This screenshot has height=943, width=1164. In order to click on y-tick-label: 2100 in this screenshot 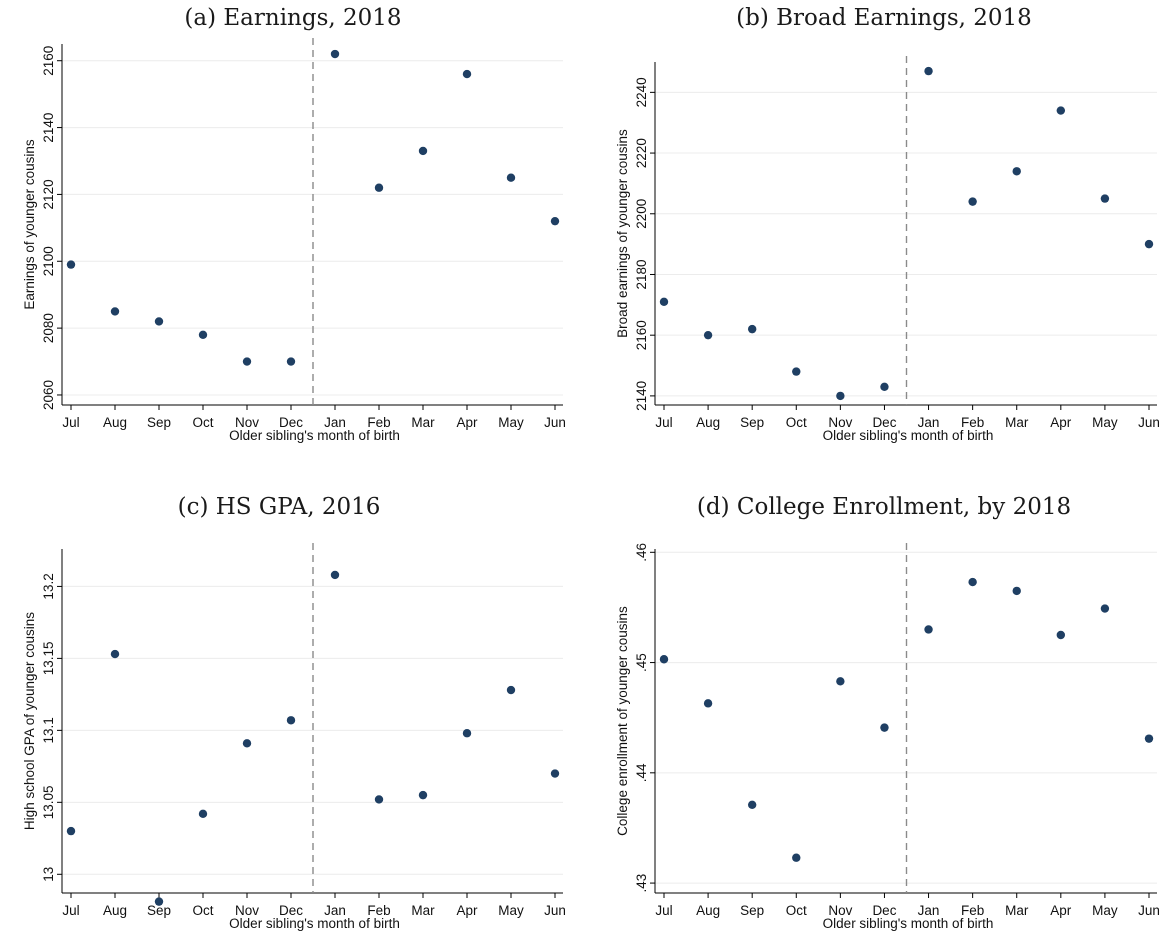, I will do `click(48, 261)`.